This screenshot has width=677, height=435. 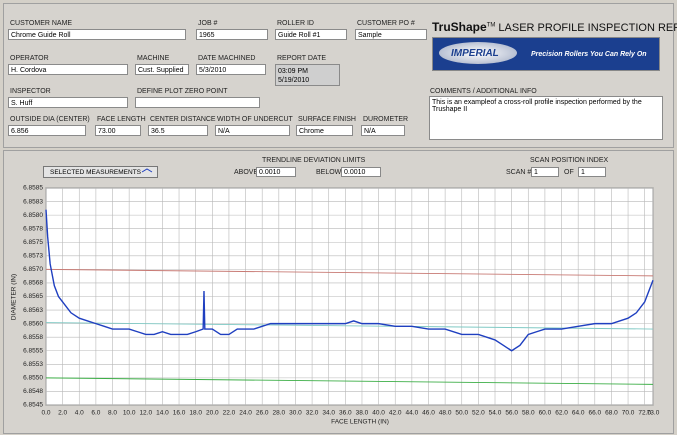 I want to click on field-input: Guide Roll #1, so click(x=311, y=34).